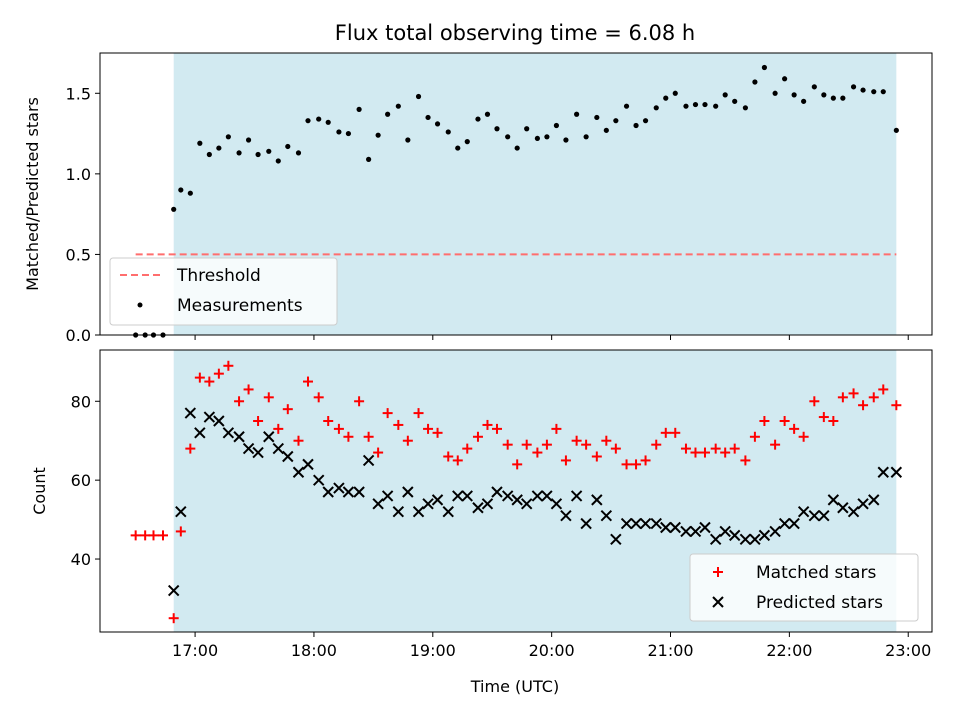 This screenshot has width=960, height=720. What do you see at coordinates (78, 335) in the screenshot?
I see `y-tick-label: 0.0` at bounding box center [78, 335].